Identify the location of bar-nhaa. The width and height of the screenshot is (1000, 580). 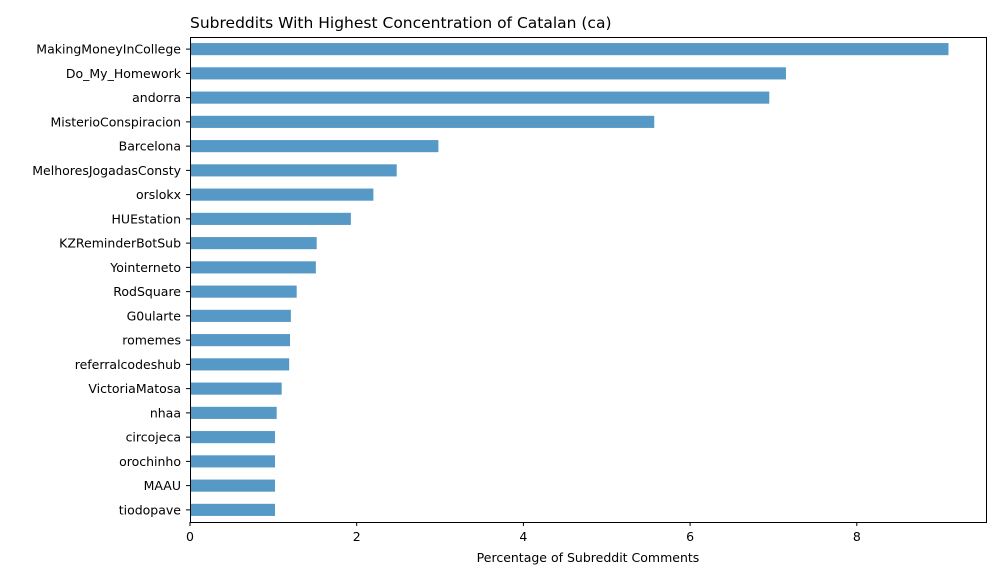
(233, 412).